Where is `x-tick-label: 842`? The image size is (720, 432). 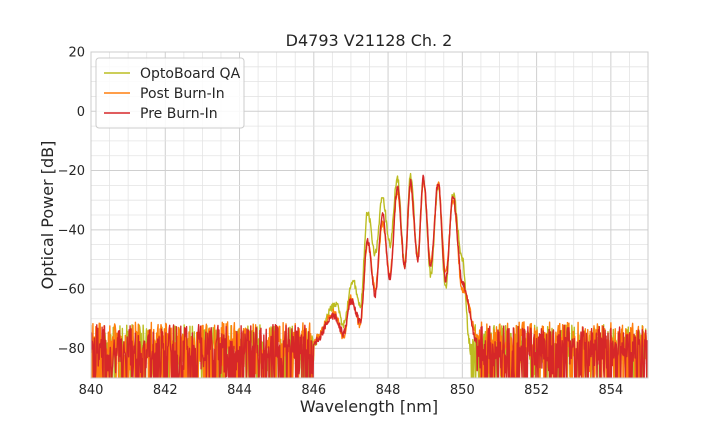 x-tick-label: 842 is located at coordinates (165, 390).